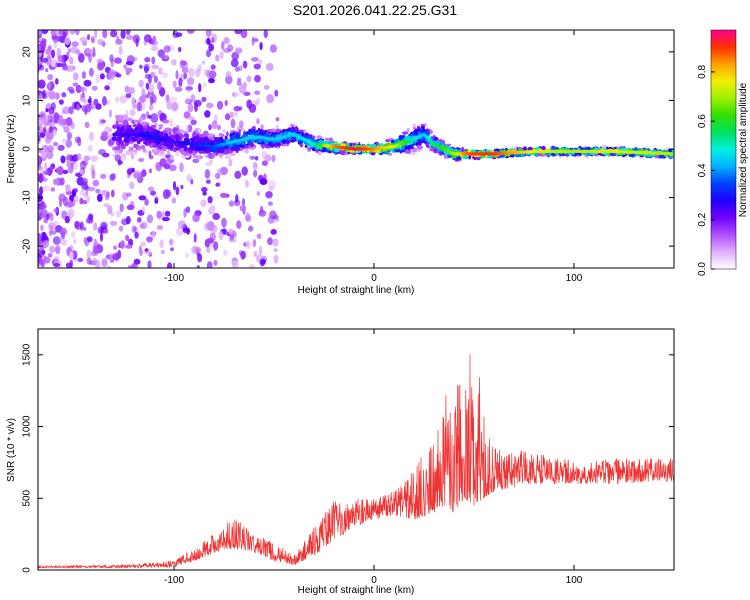 This screenshot has height=600, width=750. Describe the element at coordinates (723, 149) in the screenshot. I see `colorbar-gradient` at that location.